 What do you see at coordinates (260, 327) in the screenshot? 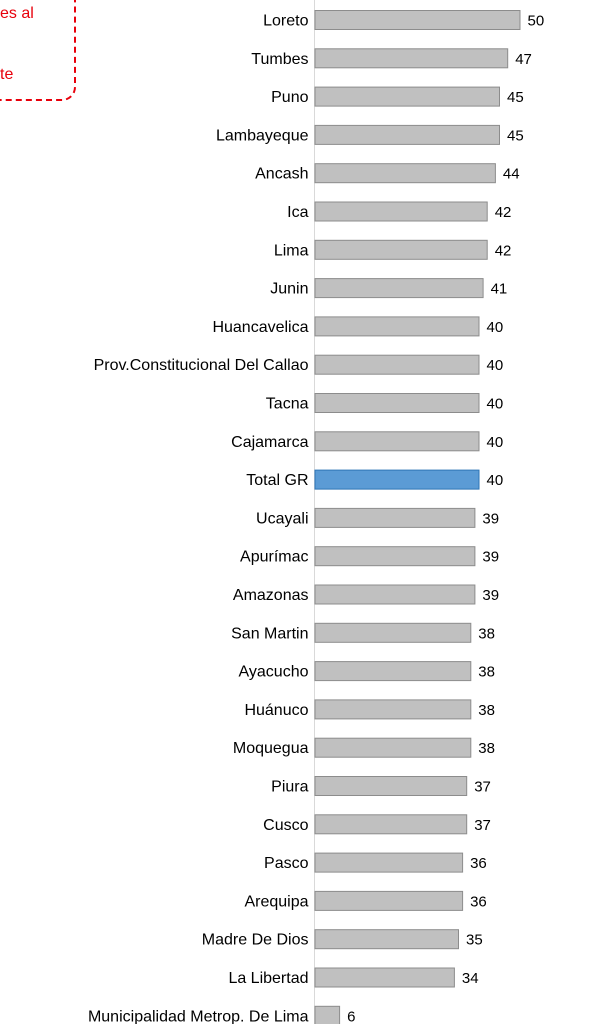
I see `category-label-huancavelica: Huancavelica` at bounding box center [260, 327].